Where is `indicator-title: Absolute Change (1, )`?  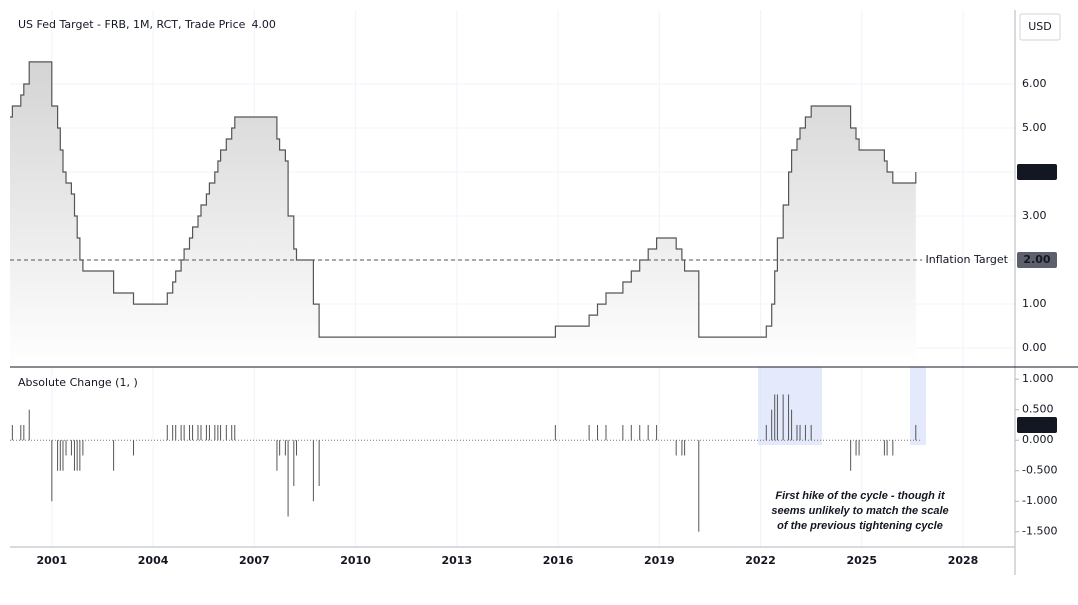 indicator-title: Absolute Change (1, ) is located at coordinates (78, 382).